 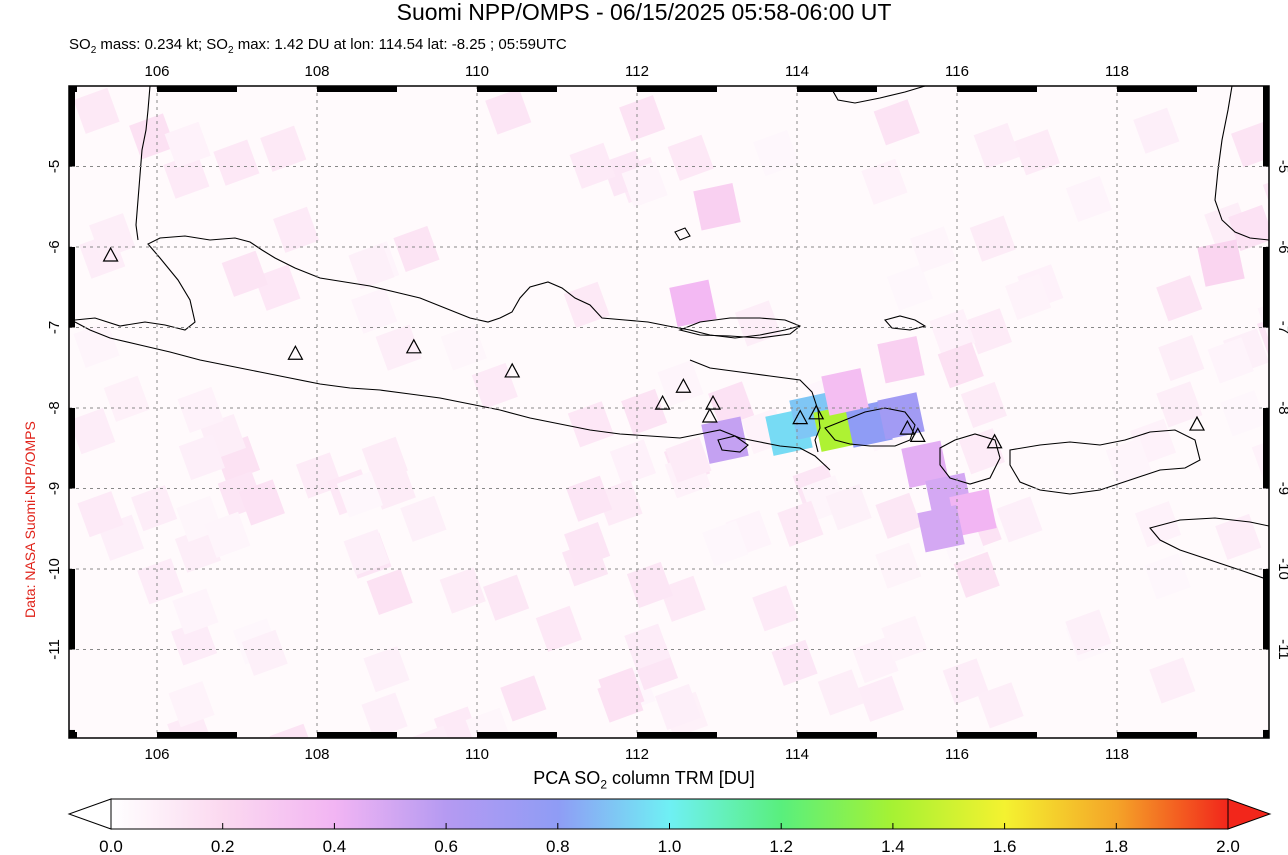 What do you see at coordinates (733, 444) in the screenshot?
I see `coast-nusa-penida` at bounding box center [733, 444].